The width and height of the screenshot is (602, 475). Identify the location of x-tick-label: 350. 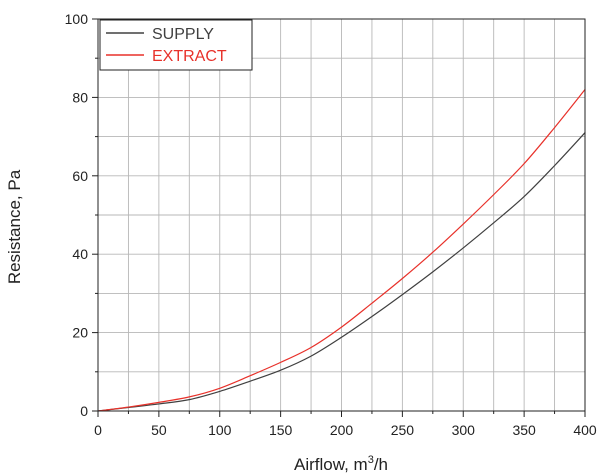
(524, 430).